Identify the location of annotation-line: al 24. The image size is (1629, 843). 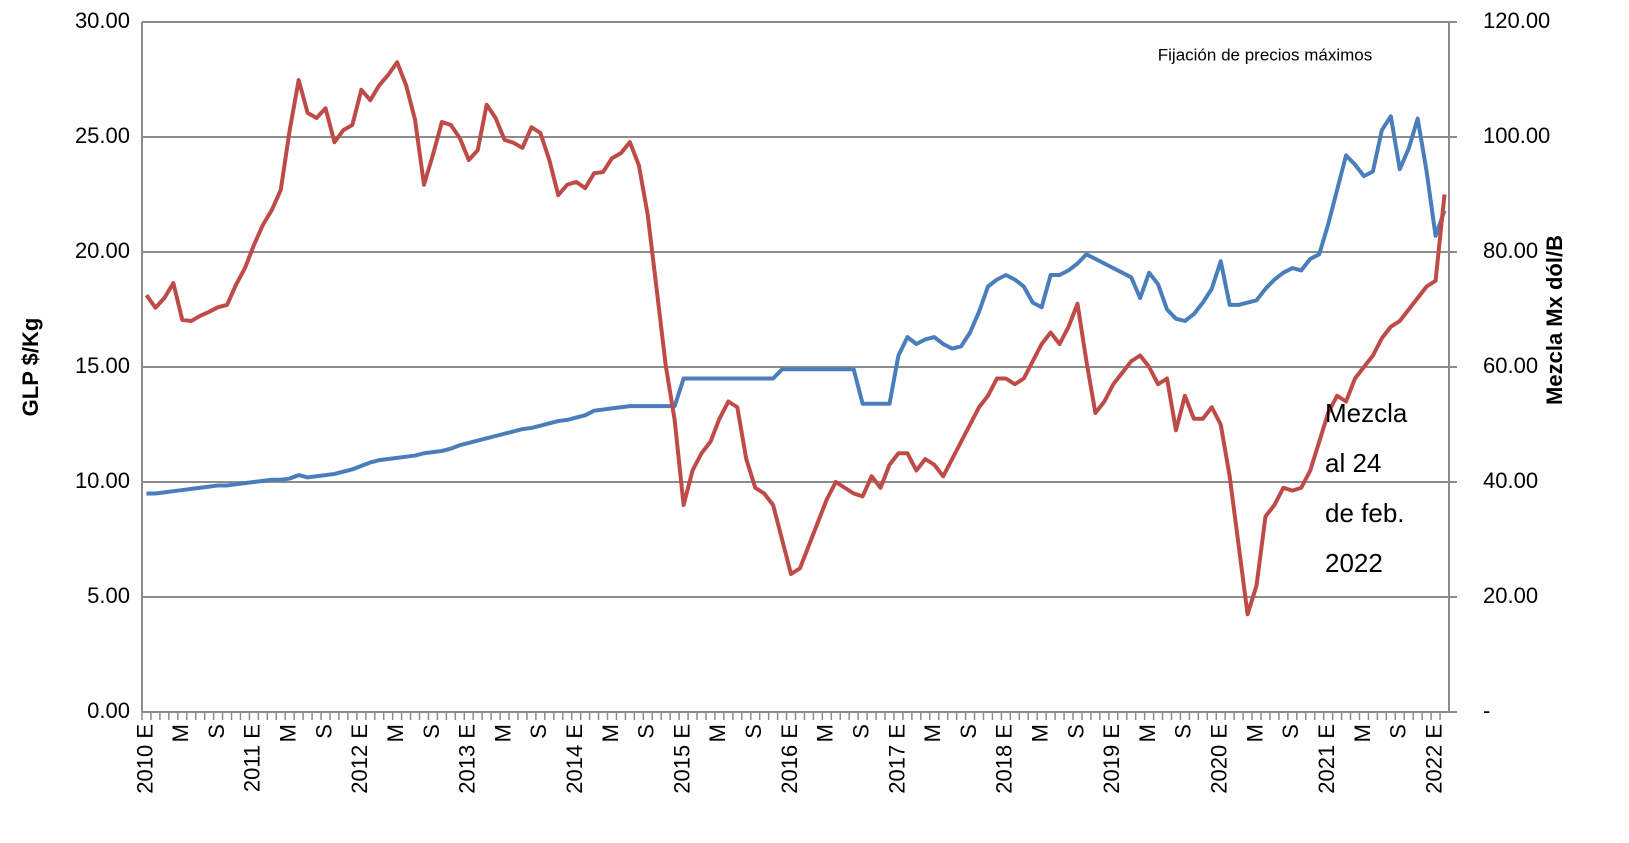
(1353, 463).